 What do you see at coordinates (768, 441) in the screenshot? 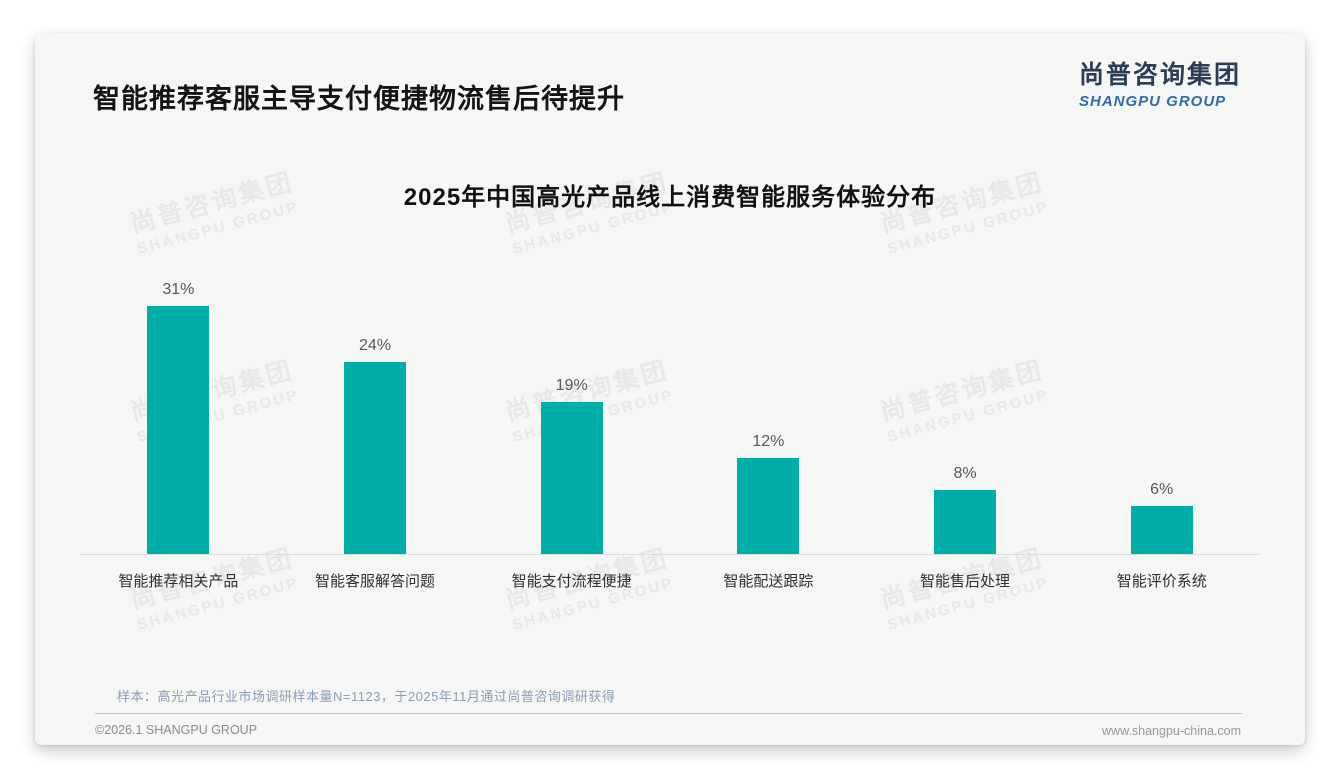
I see `bar-value-label: 12%` at bounding box center [768, 441].